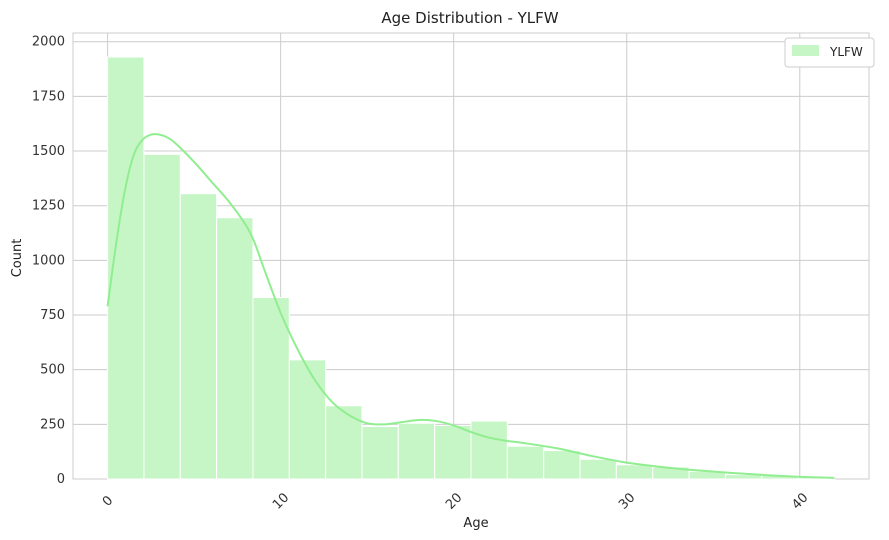 This screenshot has height=540, width=889. Describe the element at coordinates (61, 479) in the screenshot. I see `y-tick-label: 0` at that location.